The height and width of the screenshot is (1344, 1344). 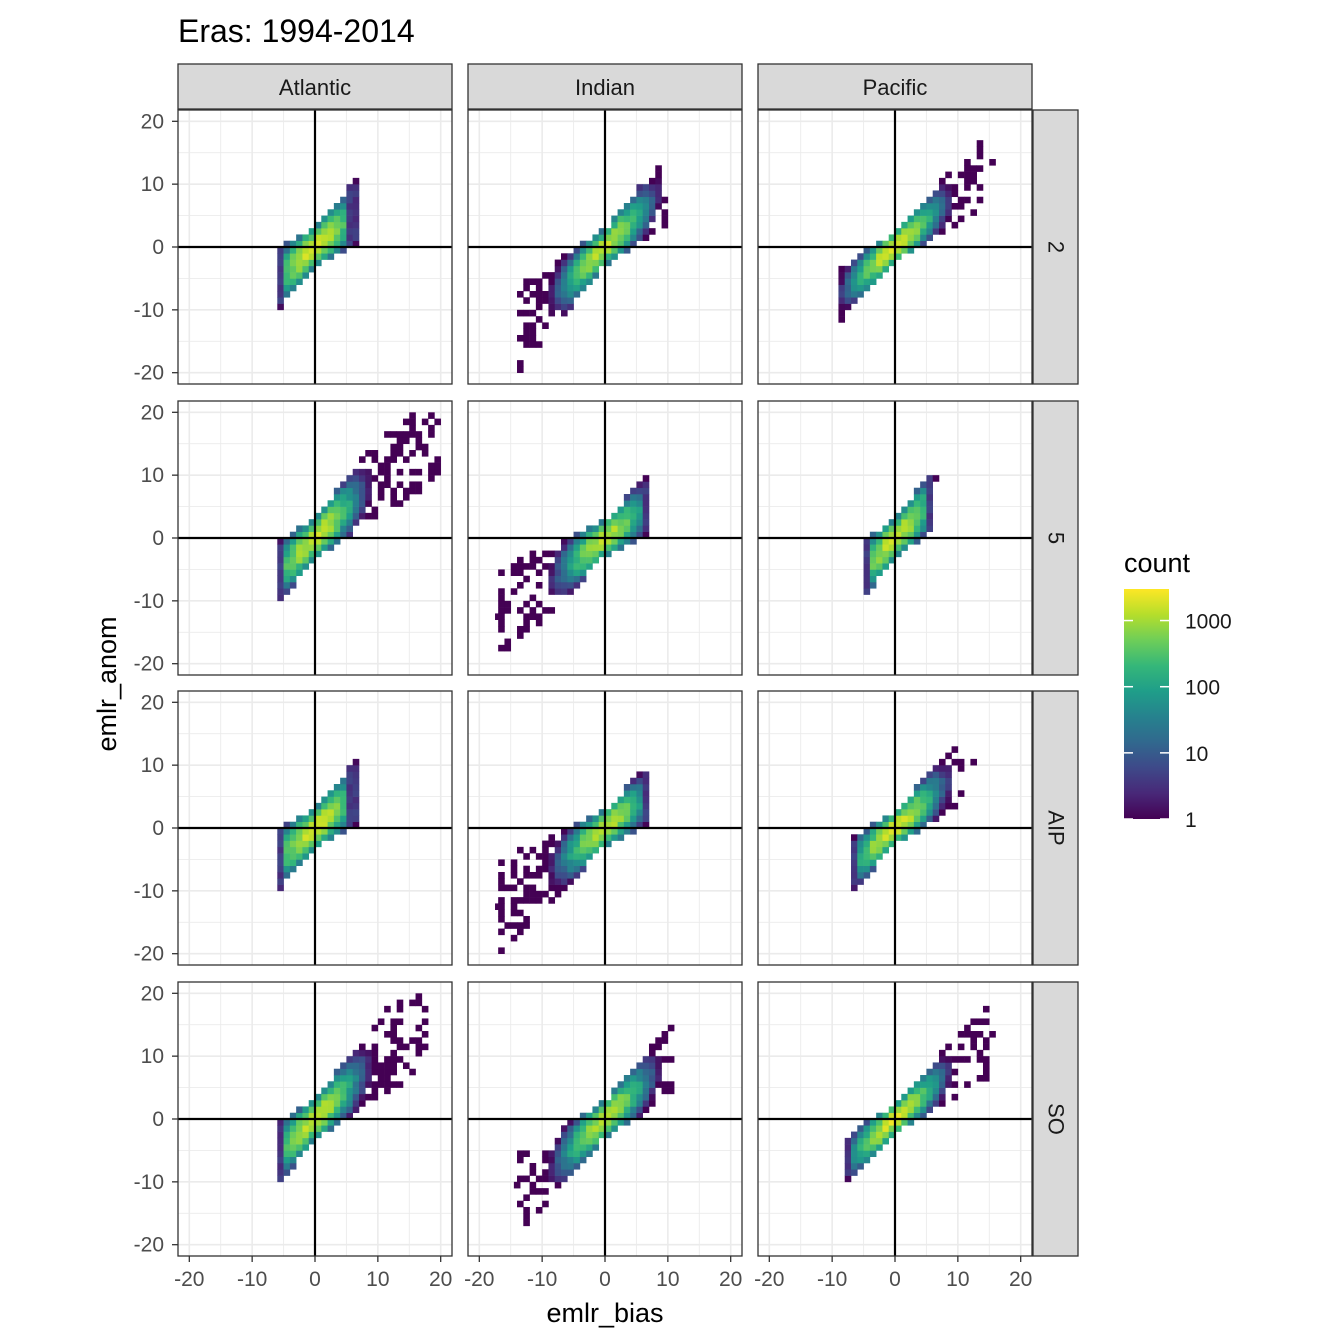 What do you see at coordinates (1146, 704) in the screenshot?
I see `legend-color-bar` at bounding box center [1146, 704].